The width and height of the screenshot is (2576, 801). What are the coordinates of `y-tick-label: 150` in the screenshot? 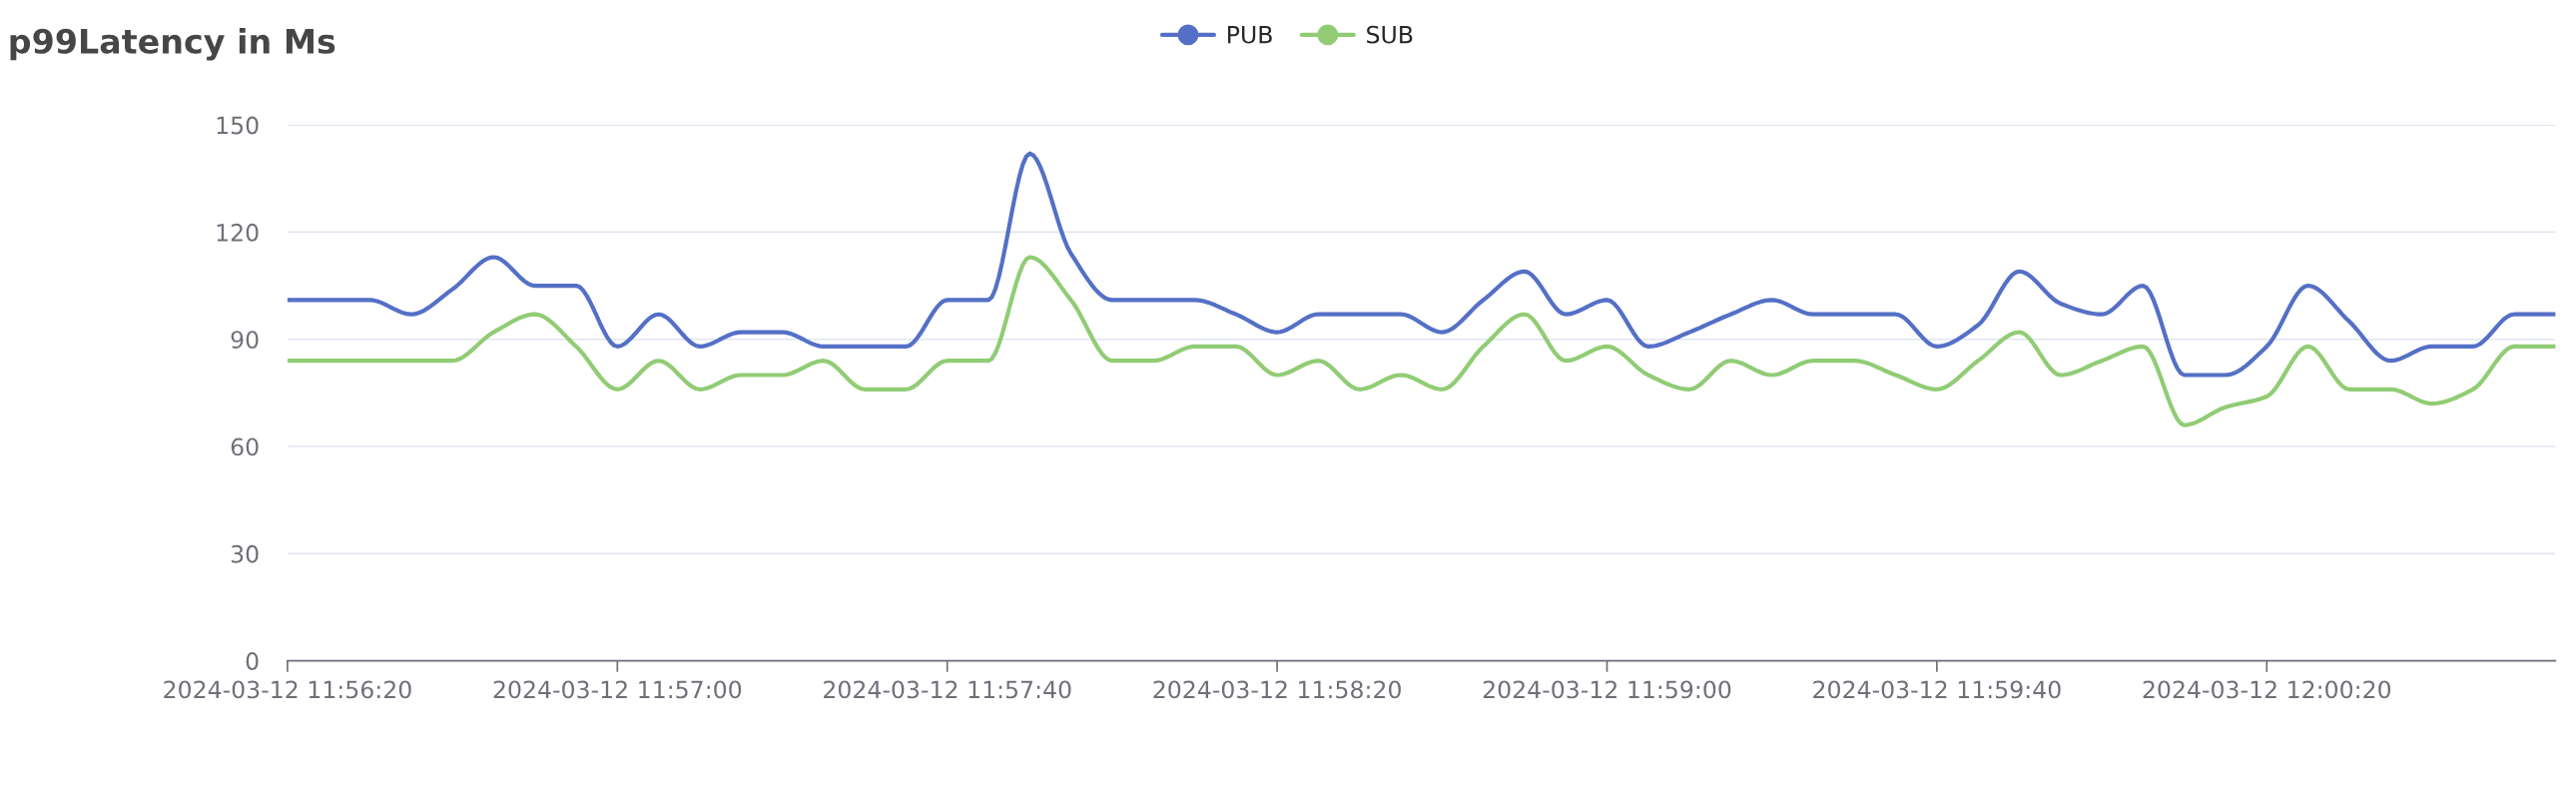 It's located at (238, 125).